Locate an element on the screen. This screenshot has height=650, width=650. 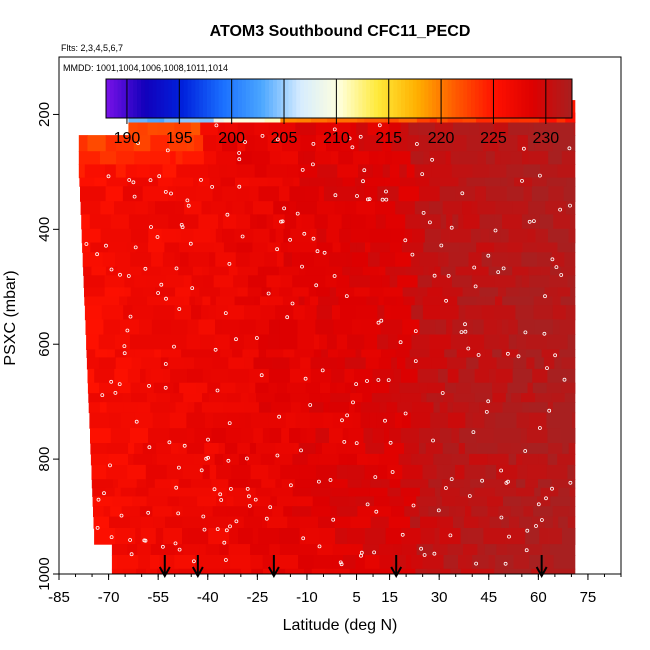
x-tick-label: 75 is located at coordinates (588, 597).